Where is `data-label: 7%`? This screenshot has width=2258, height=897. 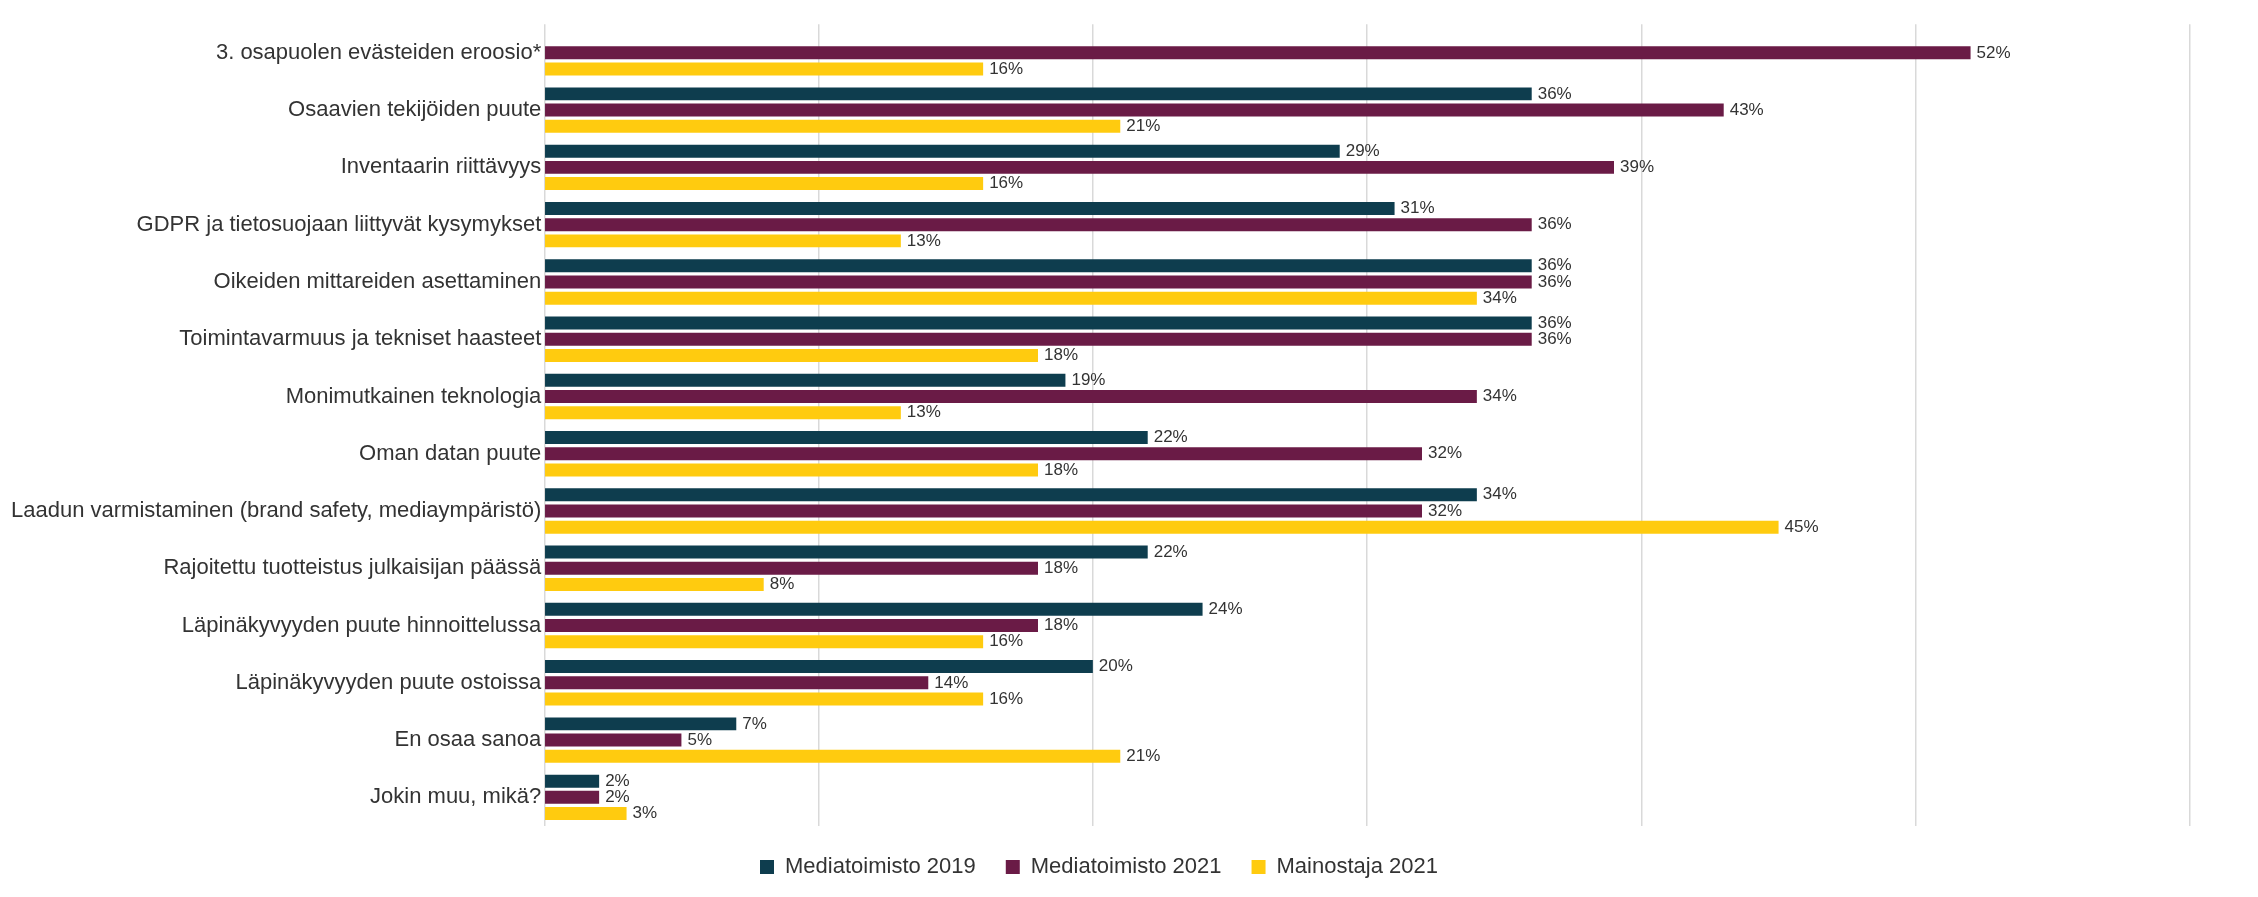 data-label: 7% is located at coordinates (754, 723).